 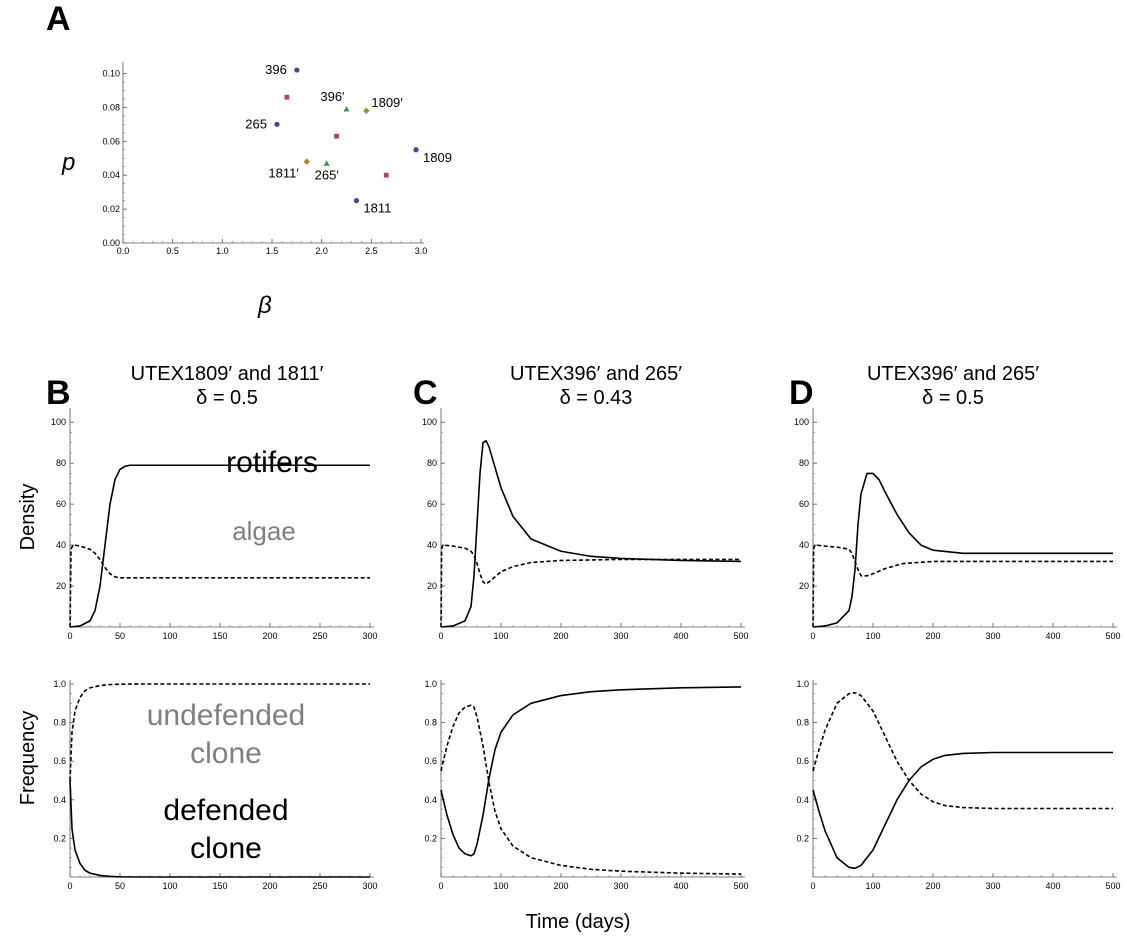 I want to click on panel-a-xlabel: β, so click(x=264, y=305).